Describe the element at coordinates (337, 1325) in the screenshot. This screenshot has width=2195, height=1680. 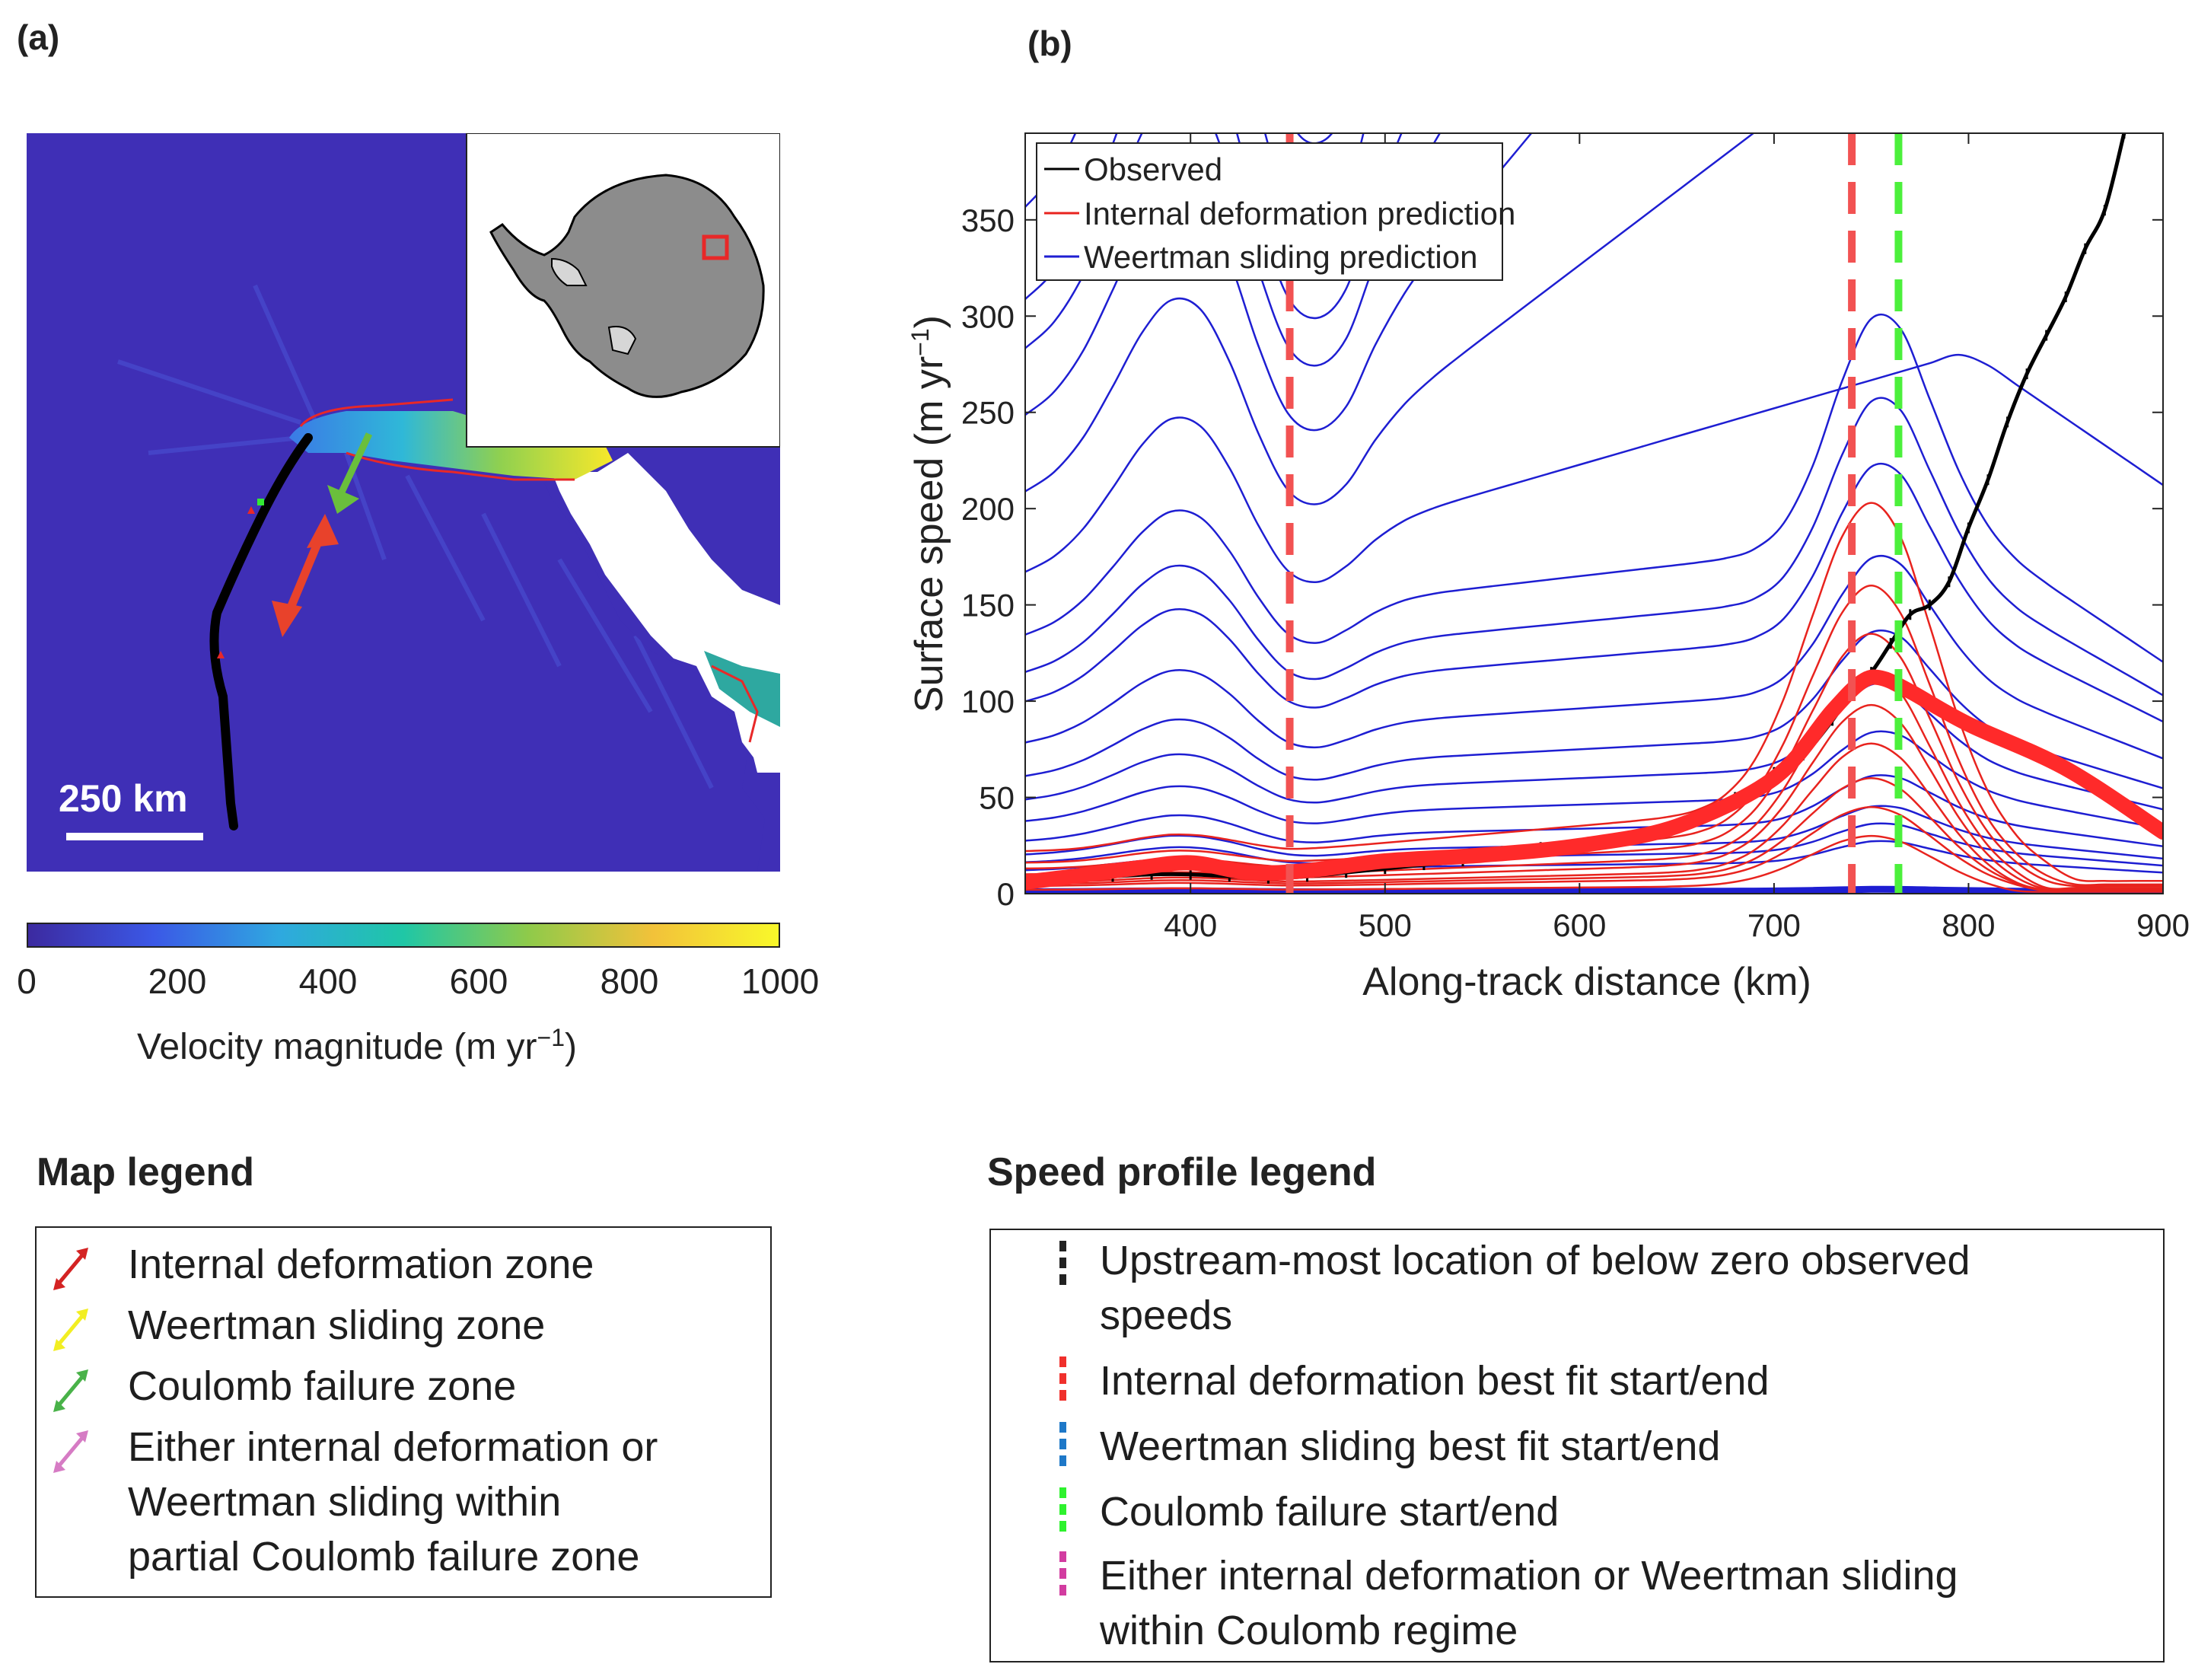
I see `map-legend-item-weertman: Weertman sliding zone` at that location.